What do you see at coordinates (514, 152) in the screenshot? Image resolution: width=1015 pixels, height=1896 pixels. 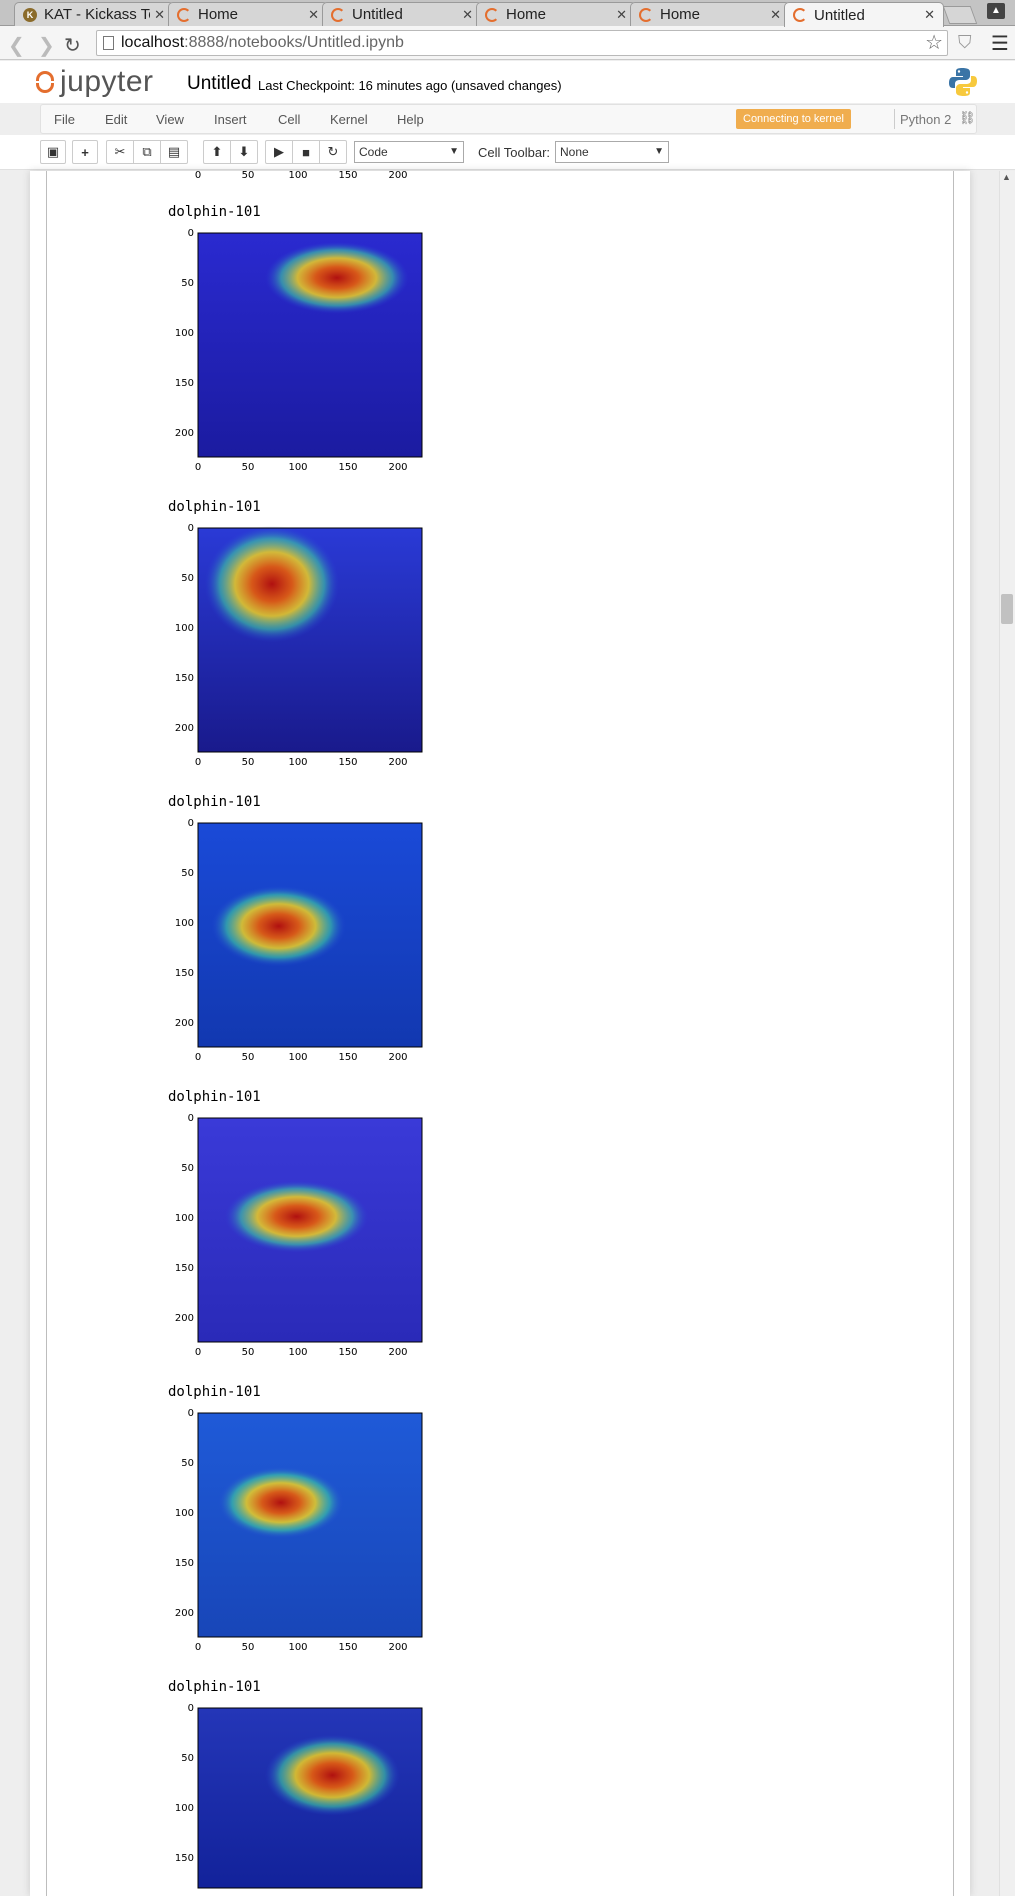 I see `cell-toolbar-label: Cell Toolbar:` at bounding box center [514, 152].